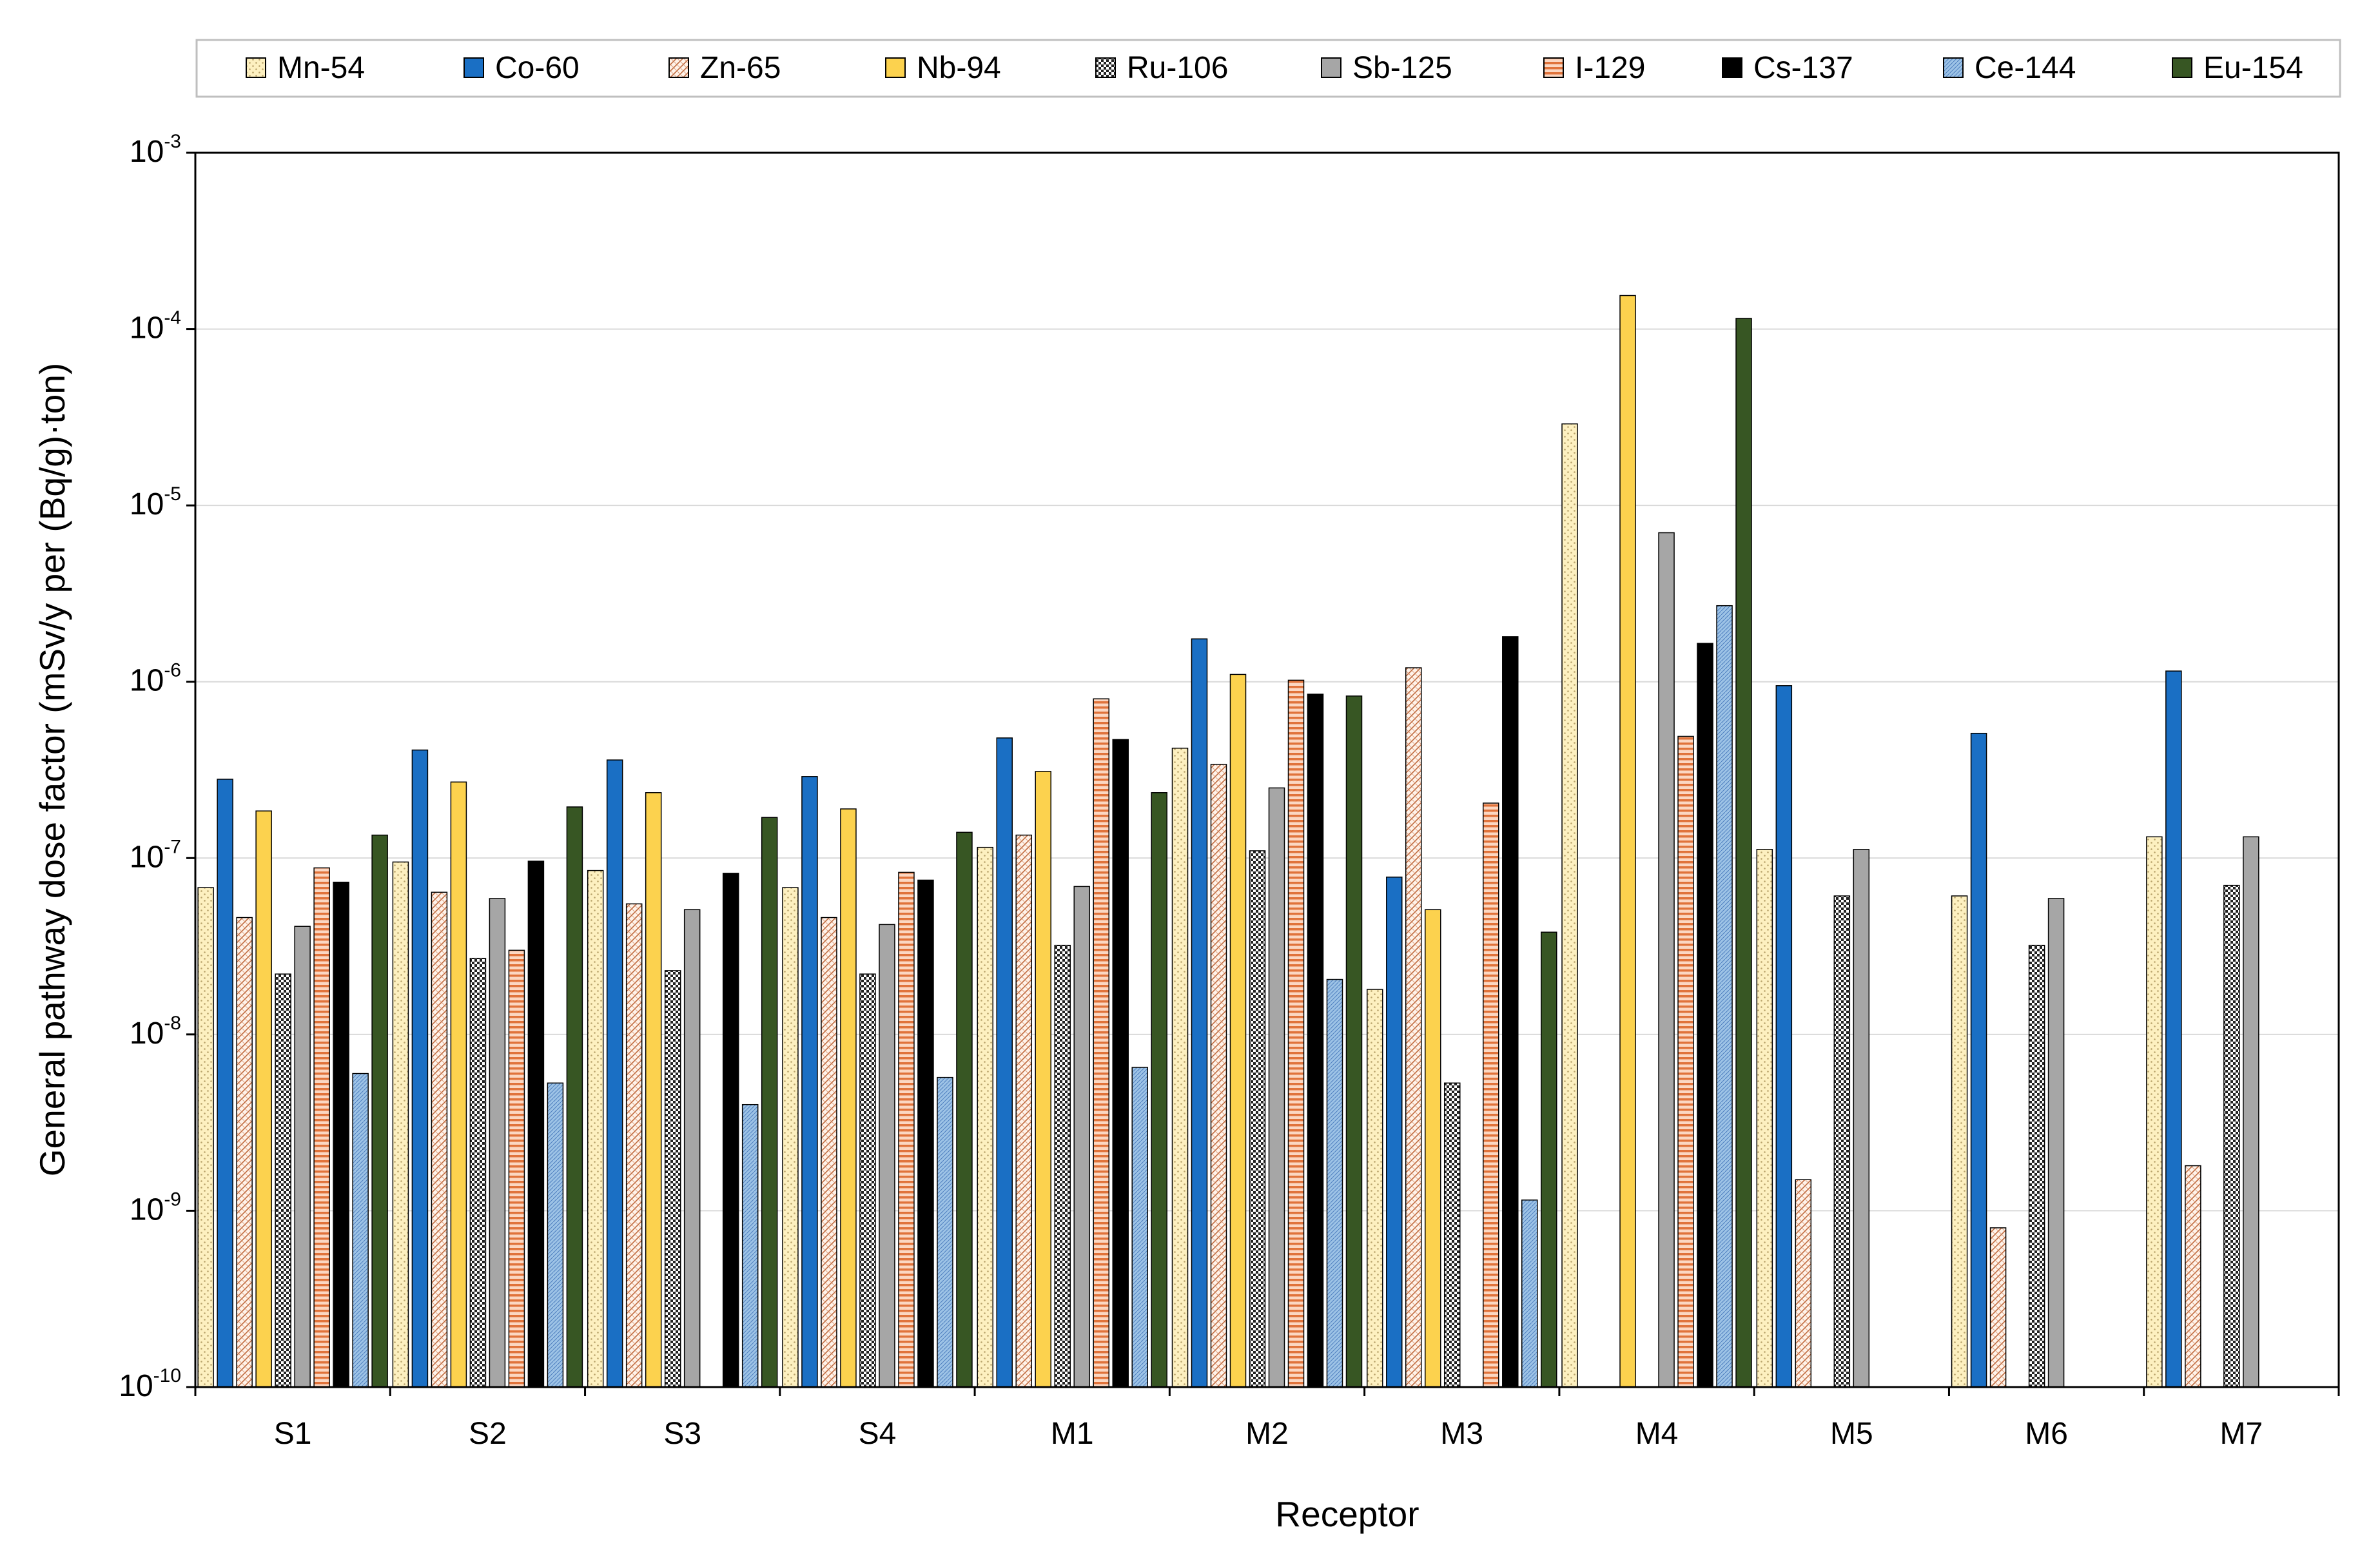 The image size is (2380, 1554). What do you see at coordinates (887, 1156) in the screenshot?
I see `bar-sb-125-s4` at bounding box center [887, 1156].